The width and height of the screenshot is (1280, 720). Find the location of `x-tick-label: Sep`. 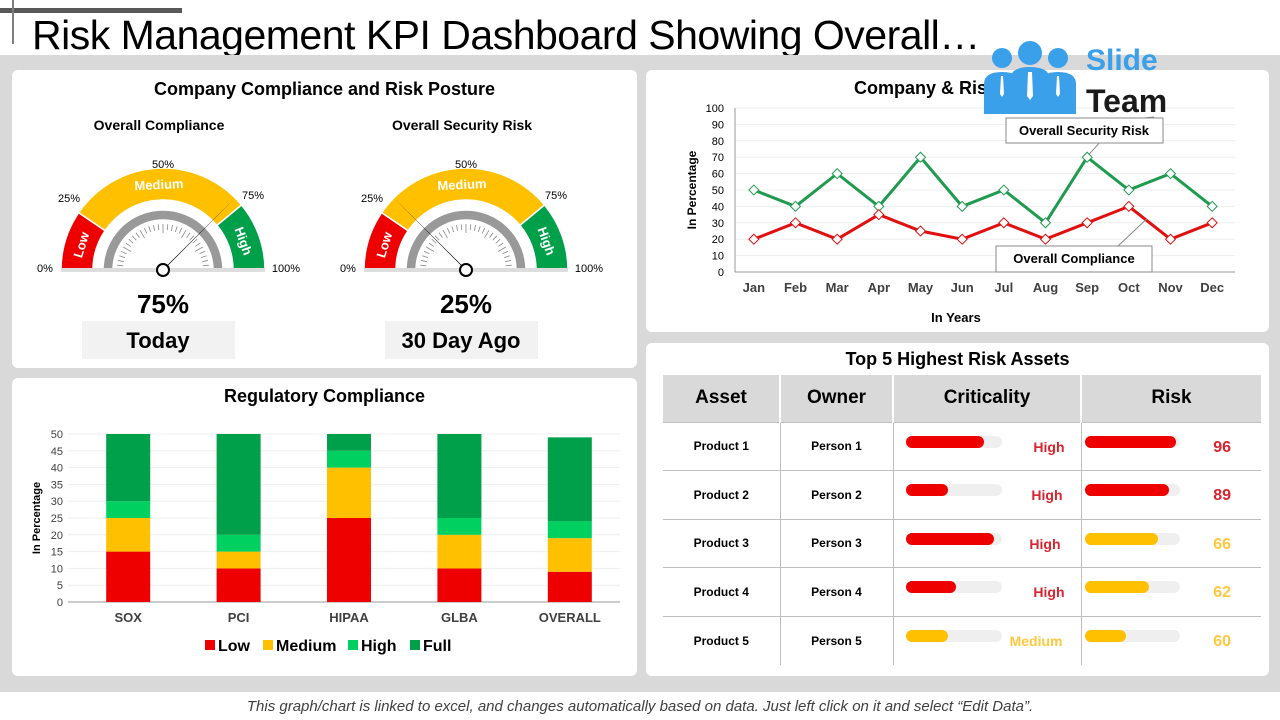

x-tick-label: Sep is located at coordinates (1087, 287).